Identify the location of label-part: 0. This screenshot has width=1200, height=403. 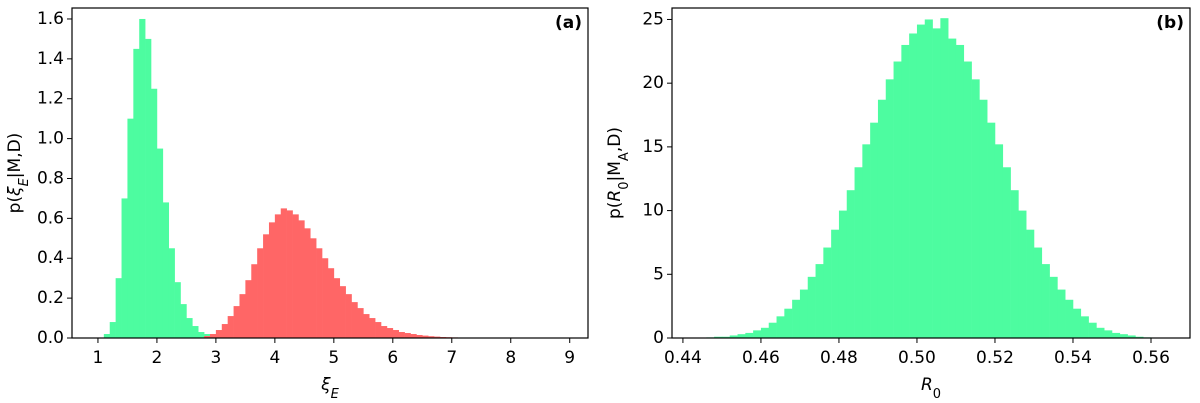
(624, 185).